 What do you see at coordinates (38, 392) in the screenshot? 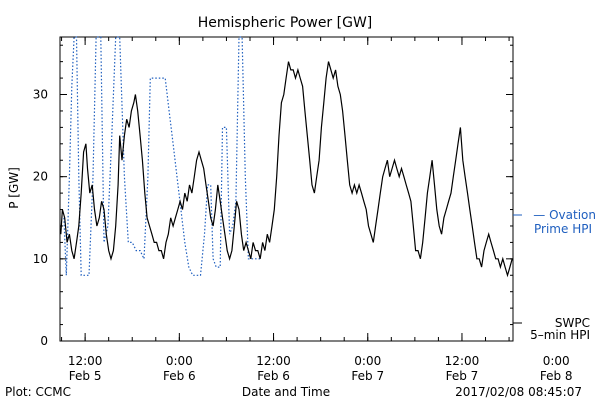
I see `plot-credit: Plot: CCMC` at bounding box center [38, 392].